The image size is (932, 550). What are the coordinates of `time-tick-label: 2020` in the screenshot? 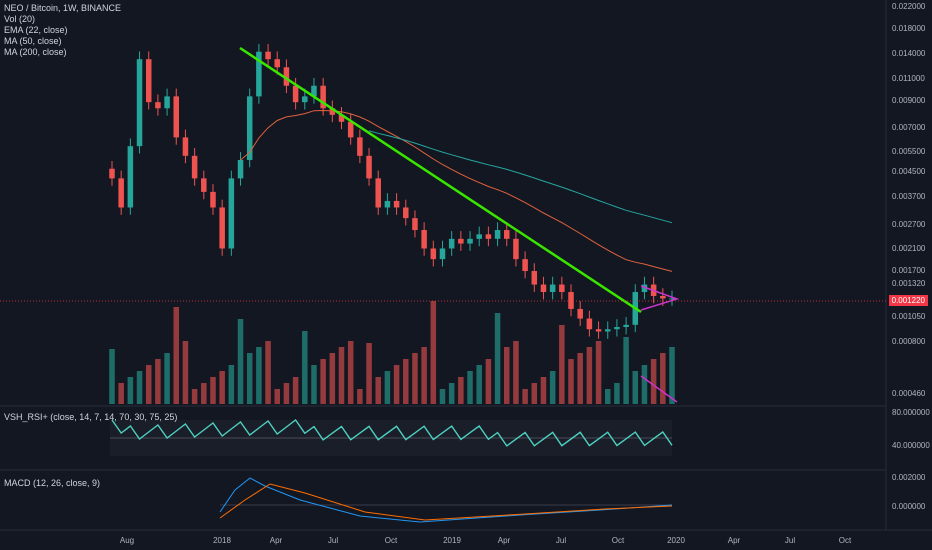 It's located at (676, 540).